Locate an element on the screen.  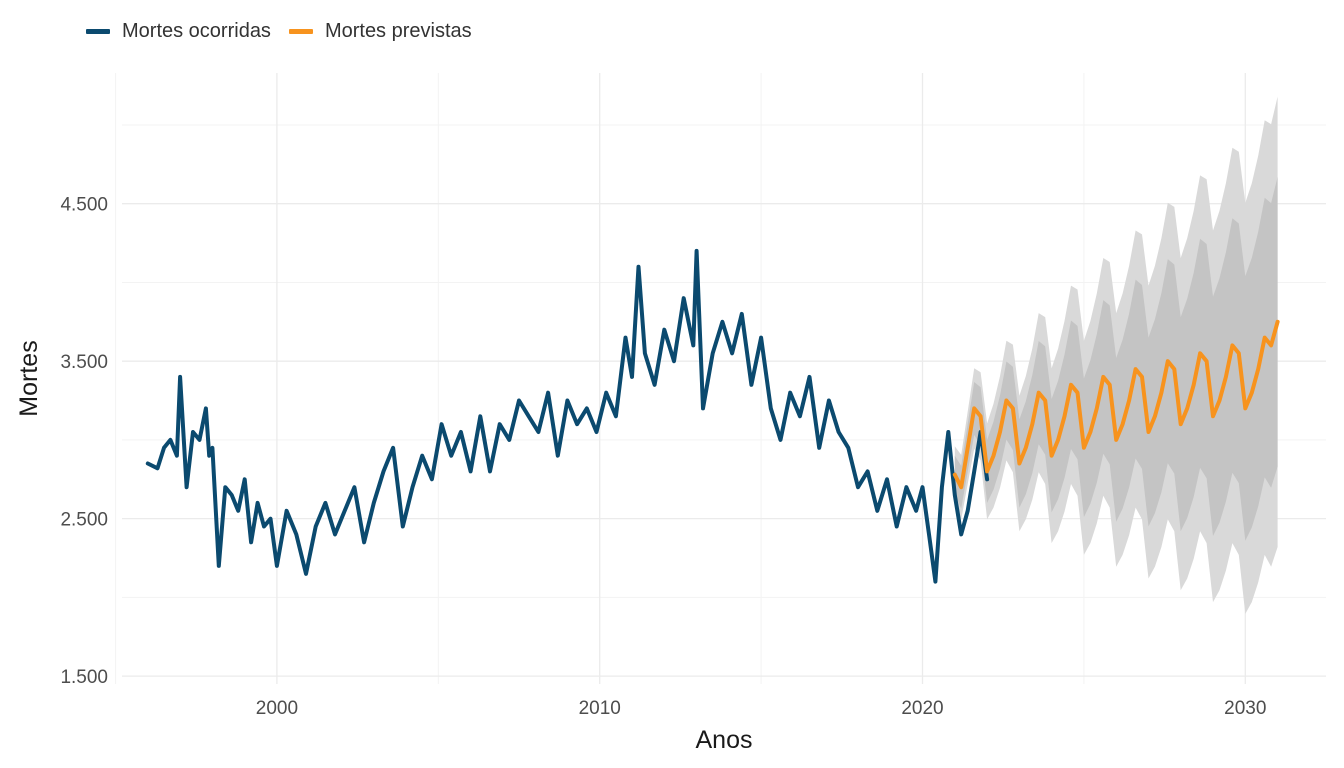
legend-label-observed: Mortes ocorridas is located at coordinates (196, 30).